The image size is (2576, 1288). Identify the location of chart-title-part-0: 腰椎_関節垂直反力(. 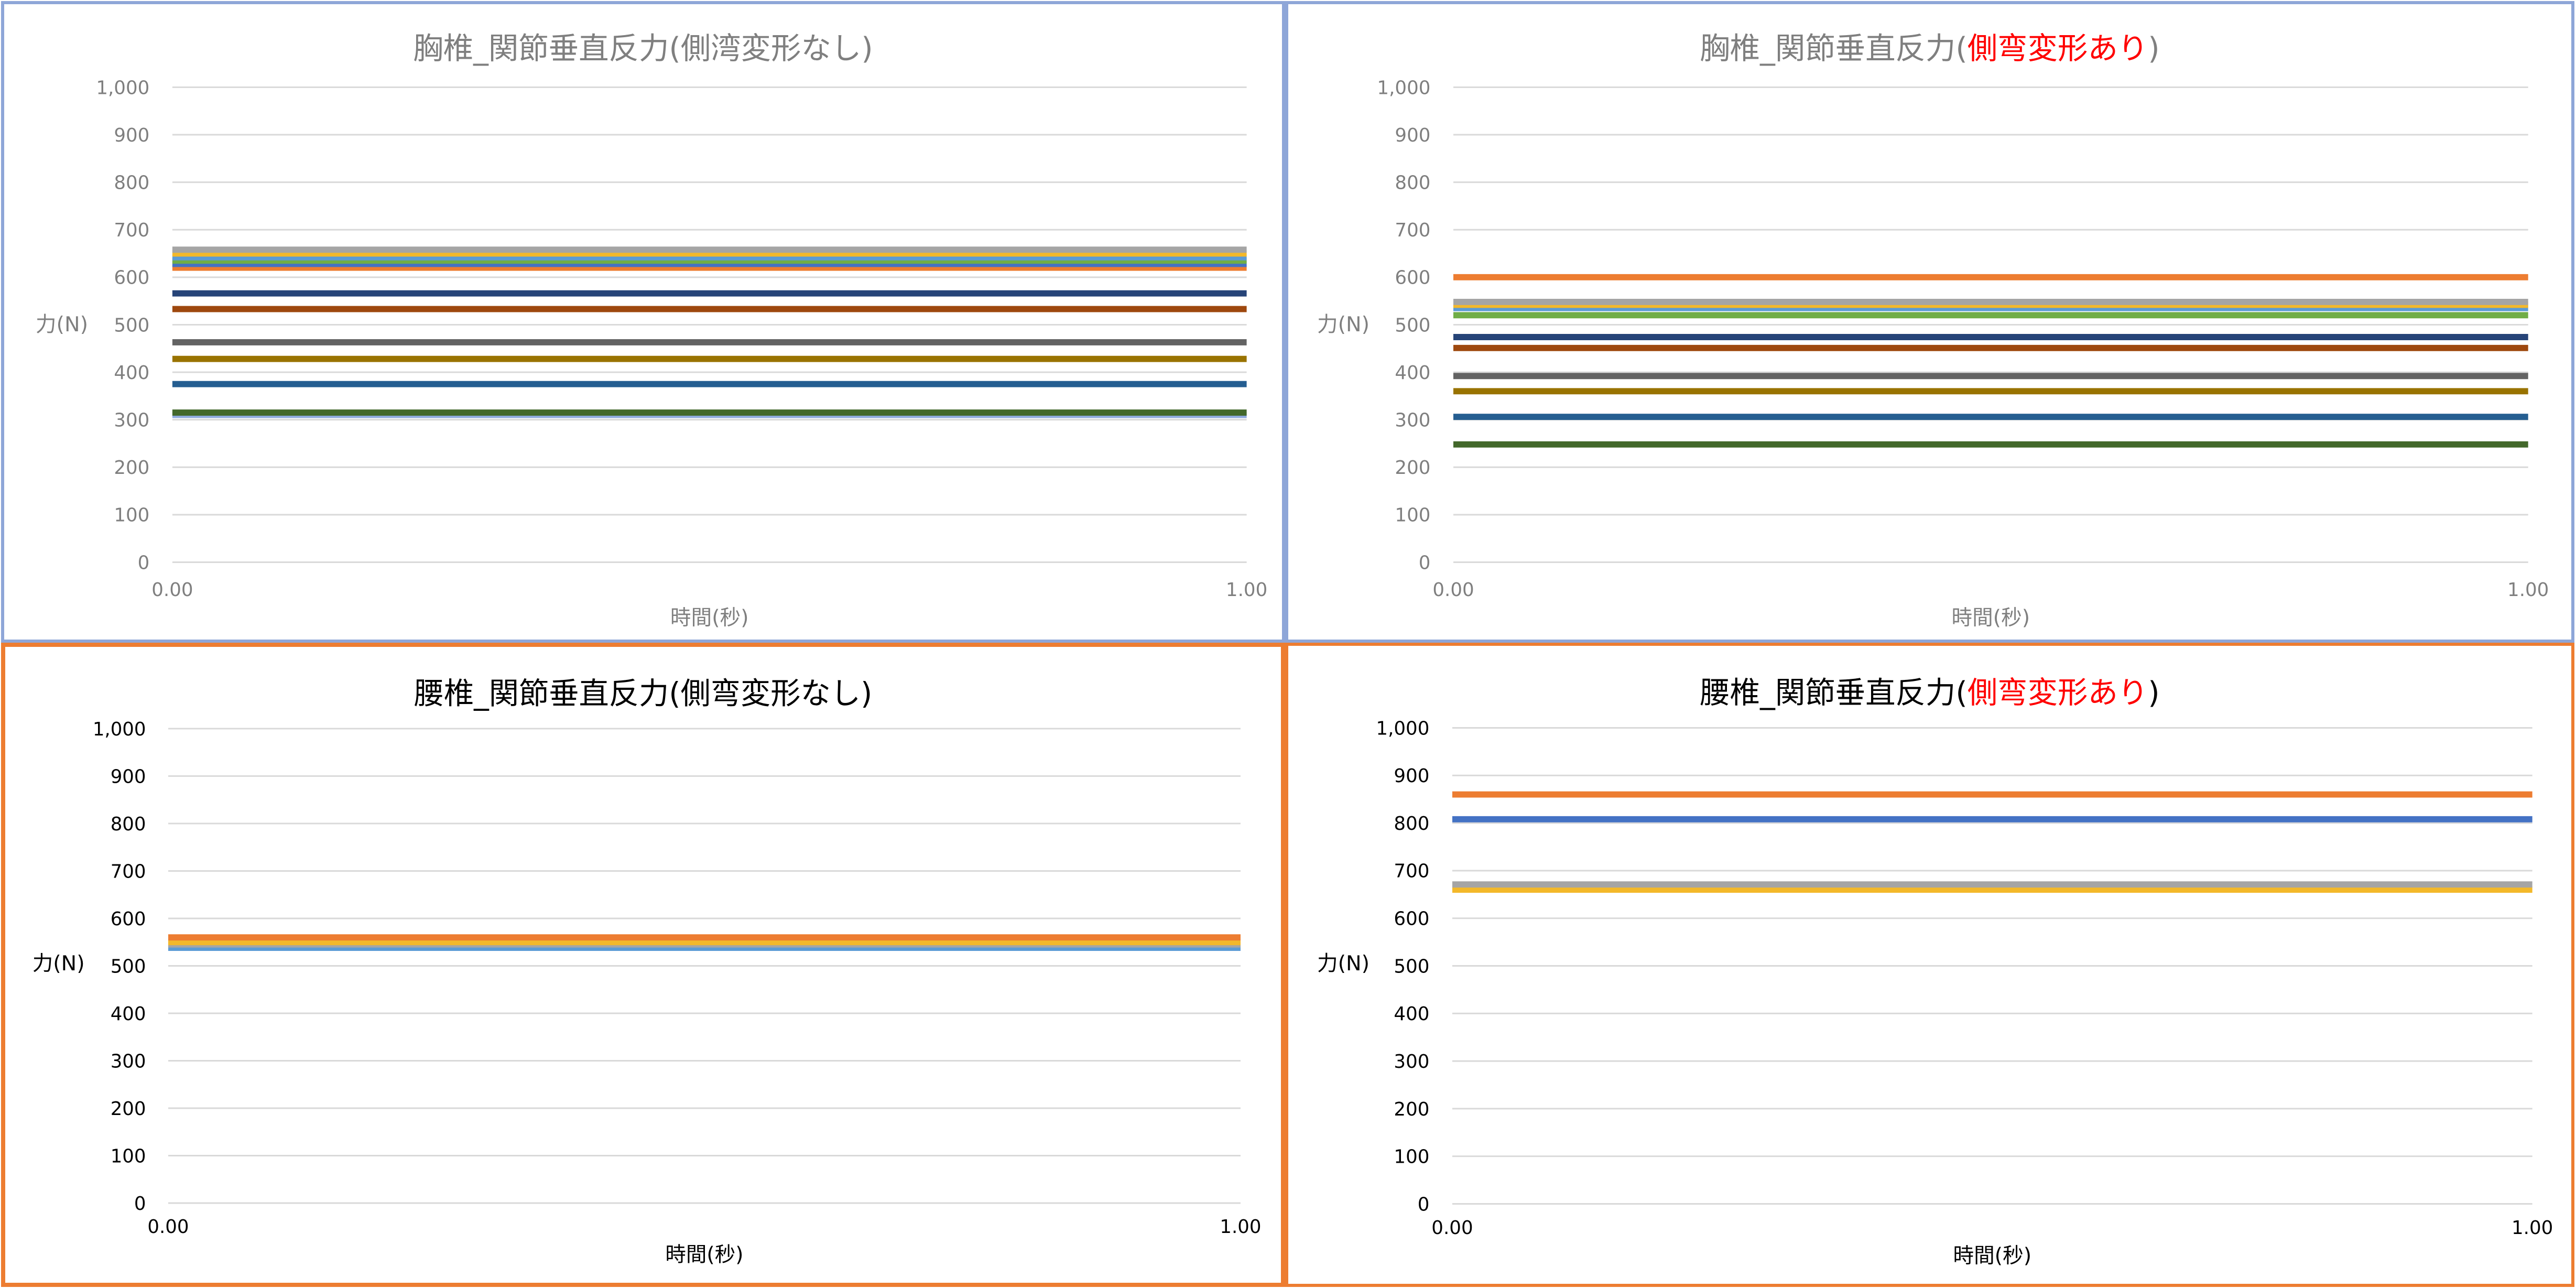
(1834, 692).